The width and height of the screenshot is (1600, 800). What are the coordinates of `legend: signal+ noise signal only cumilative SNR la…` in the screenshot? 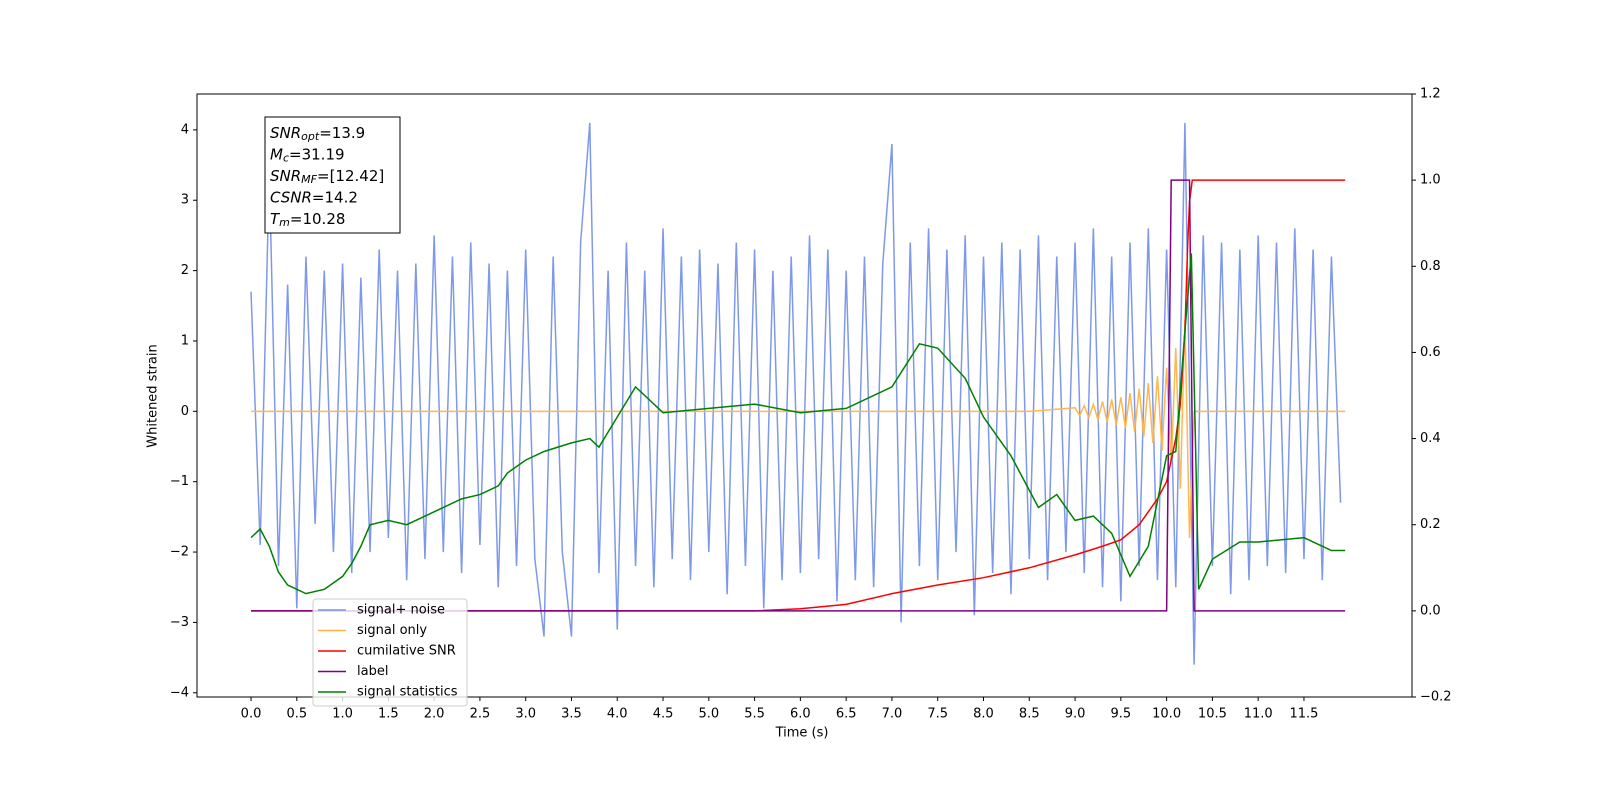 It's located at (390, 652).